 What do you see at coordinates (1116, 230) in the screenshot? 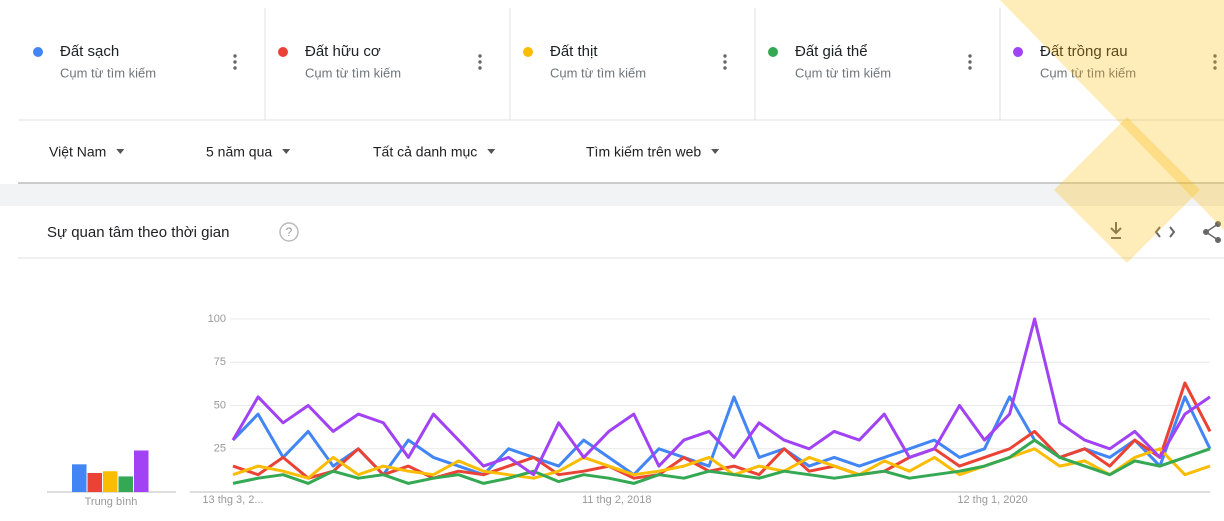
I see `download-icon` at bounding box center [1116, 230].